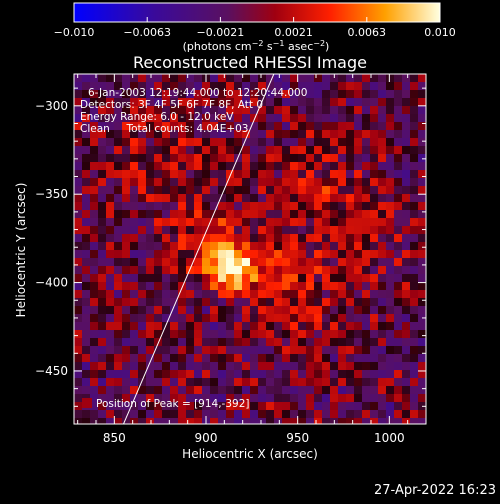 The image size is (500, 504). Describe the element at coordinates (257, 12) in the screenshot. I see `colorbar-gradient` at that location.